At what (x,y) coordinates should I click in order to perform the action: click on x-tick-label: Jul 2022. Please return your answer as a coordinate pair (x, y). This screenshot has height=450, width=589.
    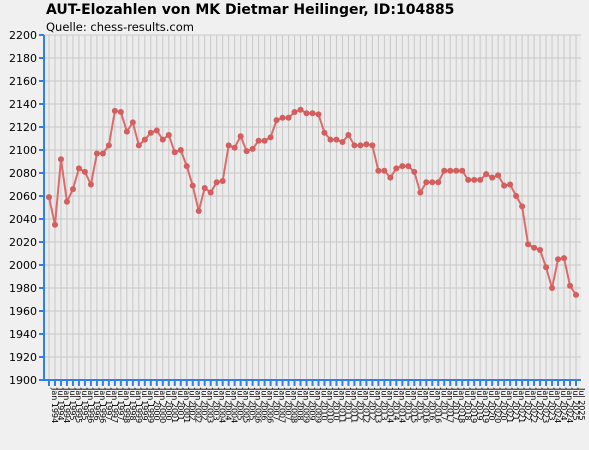
    Looking at the image, I should click on (539, 404).